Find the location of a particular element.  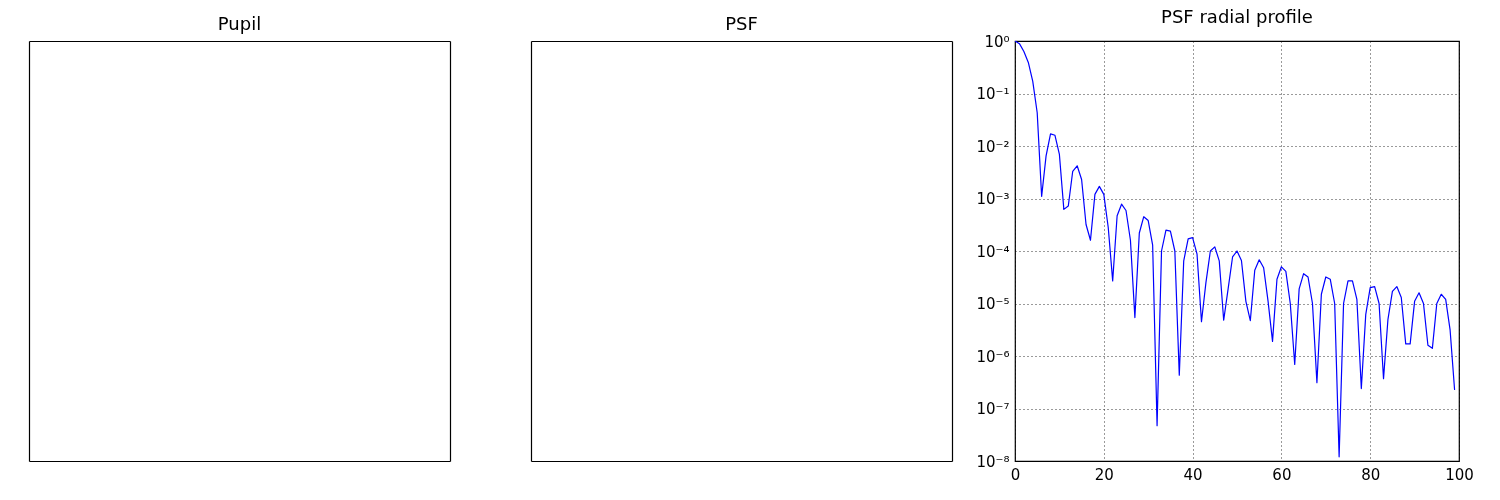

chart-title: PSF radial profile is located at coordinates (1237, 16).